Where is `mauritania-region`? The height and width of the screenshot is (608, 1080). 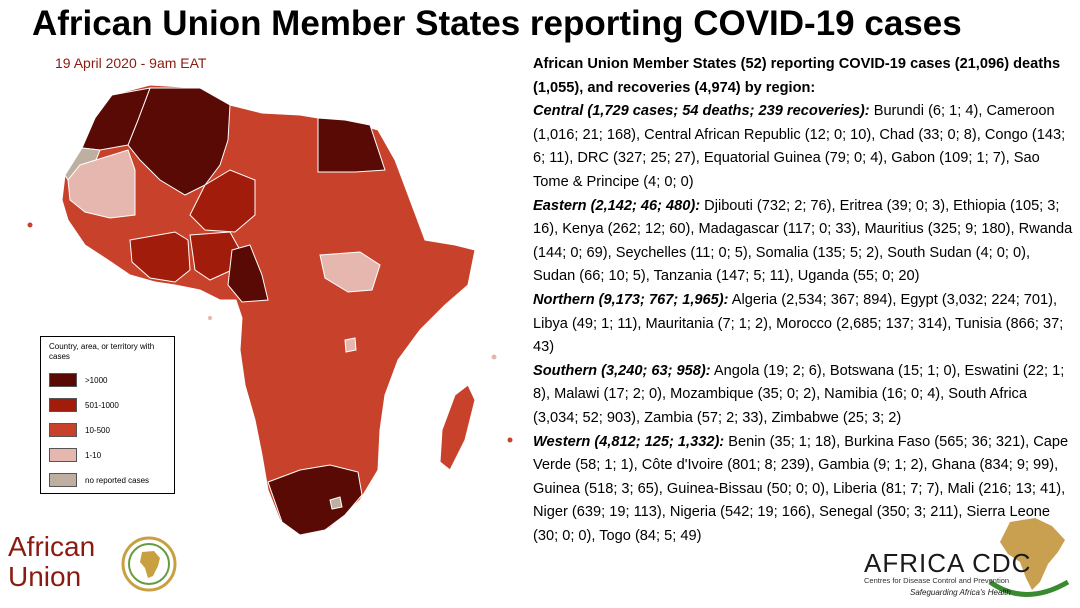 mauritania-region is located at coordinates (101, 184).